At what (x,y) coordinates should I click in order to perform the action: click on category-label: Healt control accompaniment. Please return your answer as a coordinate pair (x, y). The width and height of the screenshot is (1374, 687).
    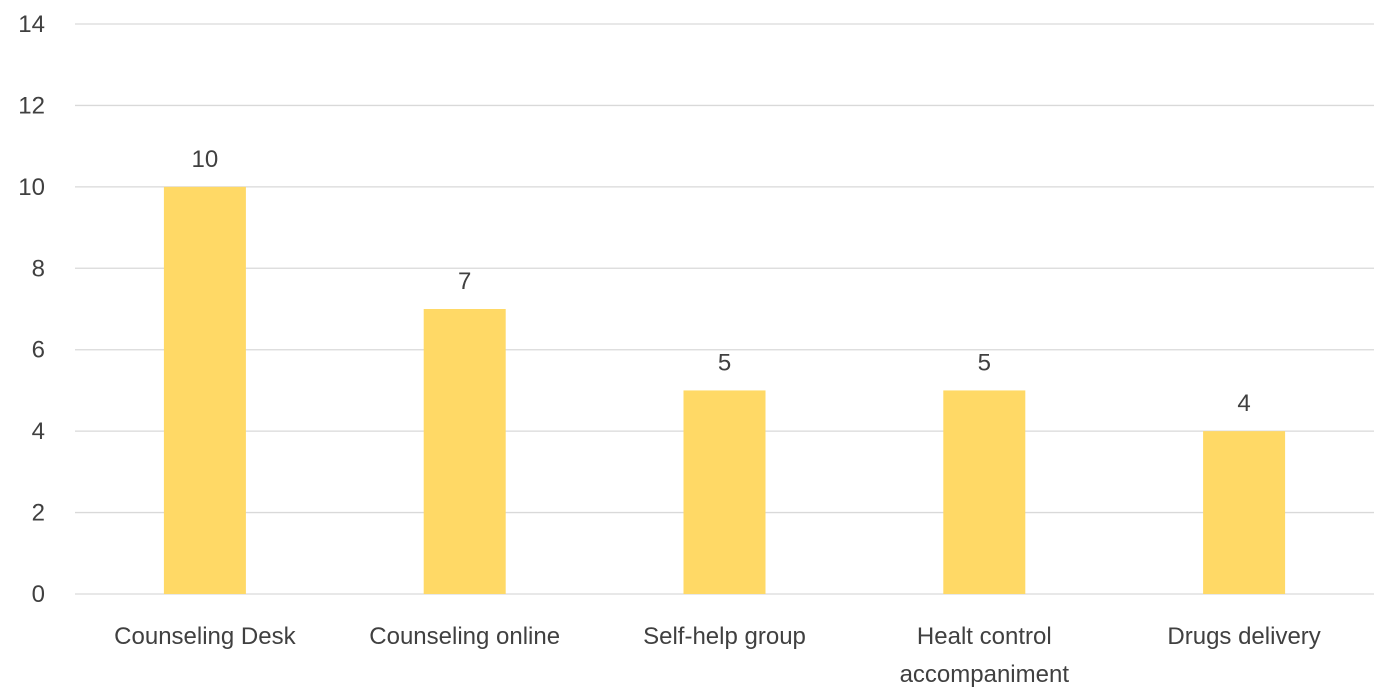
    Looking at the image, I should click on (985, 655).